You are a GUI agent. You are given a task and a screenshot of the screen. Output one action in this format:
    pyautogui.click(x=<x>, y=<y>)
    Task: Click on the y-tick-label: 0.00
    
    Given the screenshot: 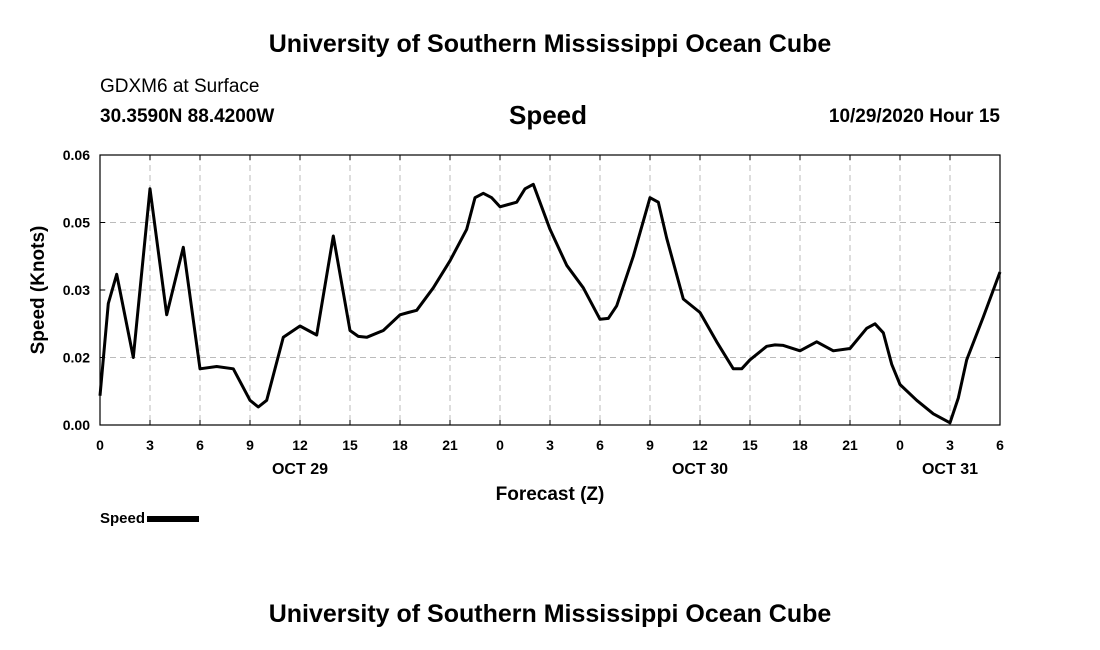 What is the action you would take?
    pyautogui.click(x=76, y=425)
    